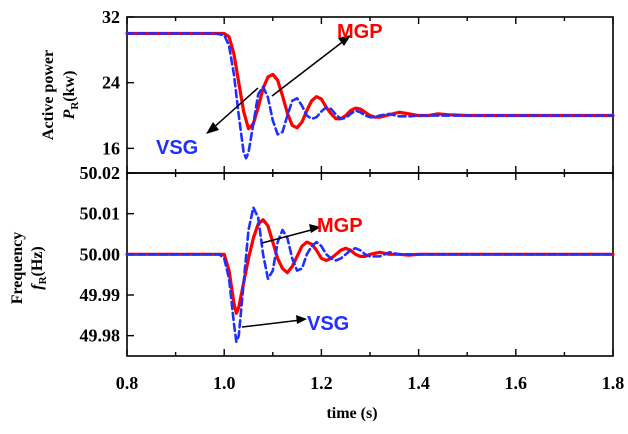 This screenshot has width=628, height=434. Describe the element at coordinates (48, 95) in the screenshot. I see `active-power-ylabel: Active power` at that location.